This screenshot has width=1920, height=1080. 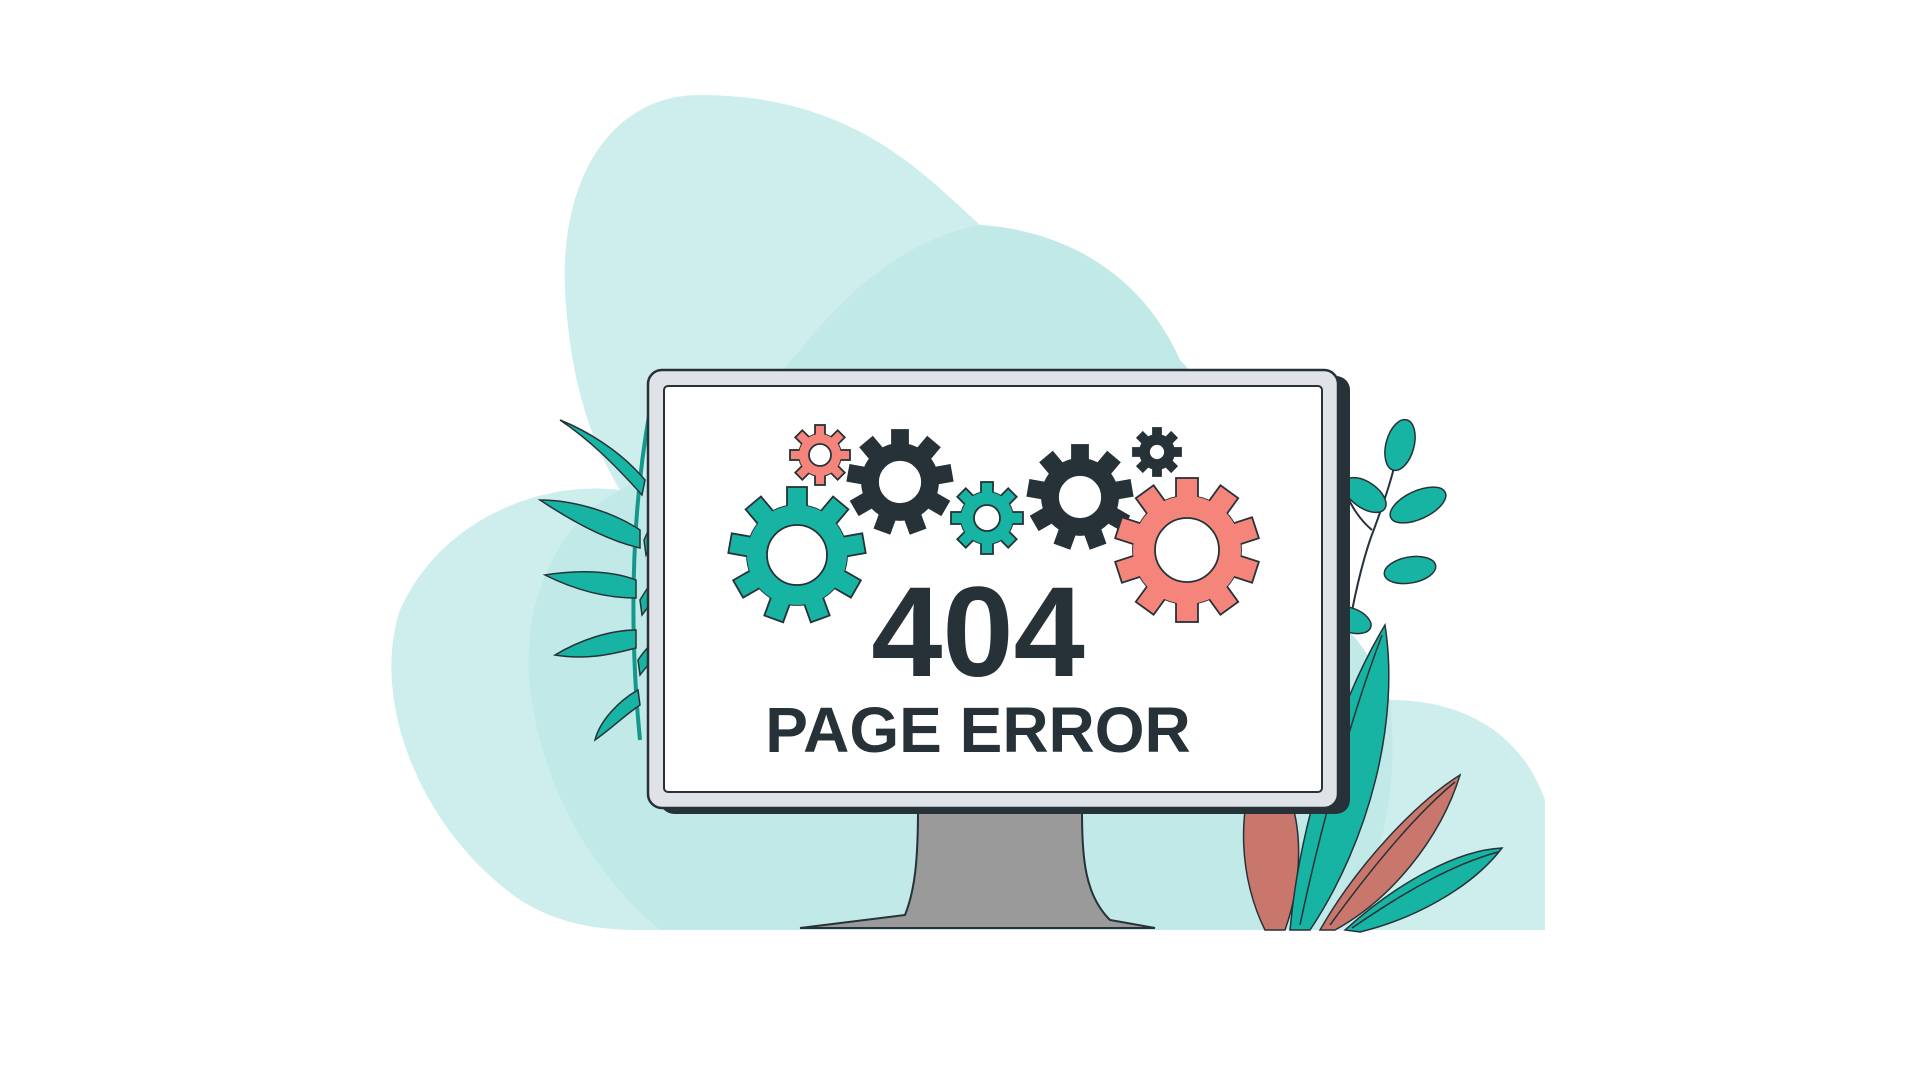 I want to click on gears, so click(x=994, y=524).